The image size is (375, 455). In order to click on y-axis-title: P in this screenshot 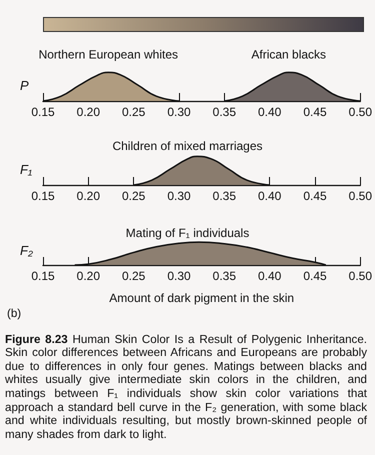, I will do `click(24, 85)`.